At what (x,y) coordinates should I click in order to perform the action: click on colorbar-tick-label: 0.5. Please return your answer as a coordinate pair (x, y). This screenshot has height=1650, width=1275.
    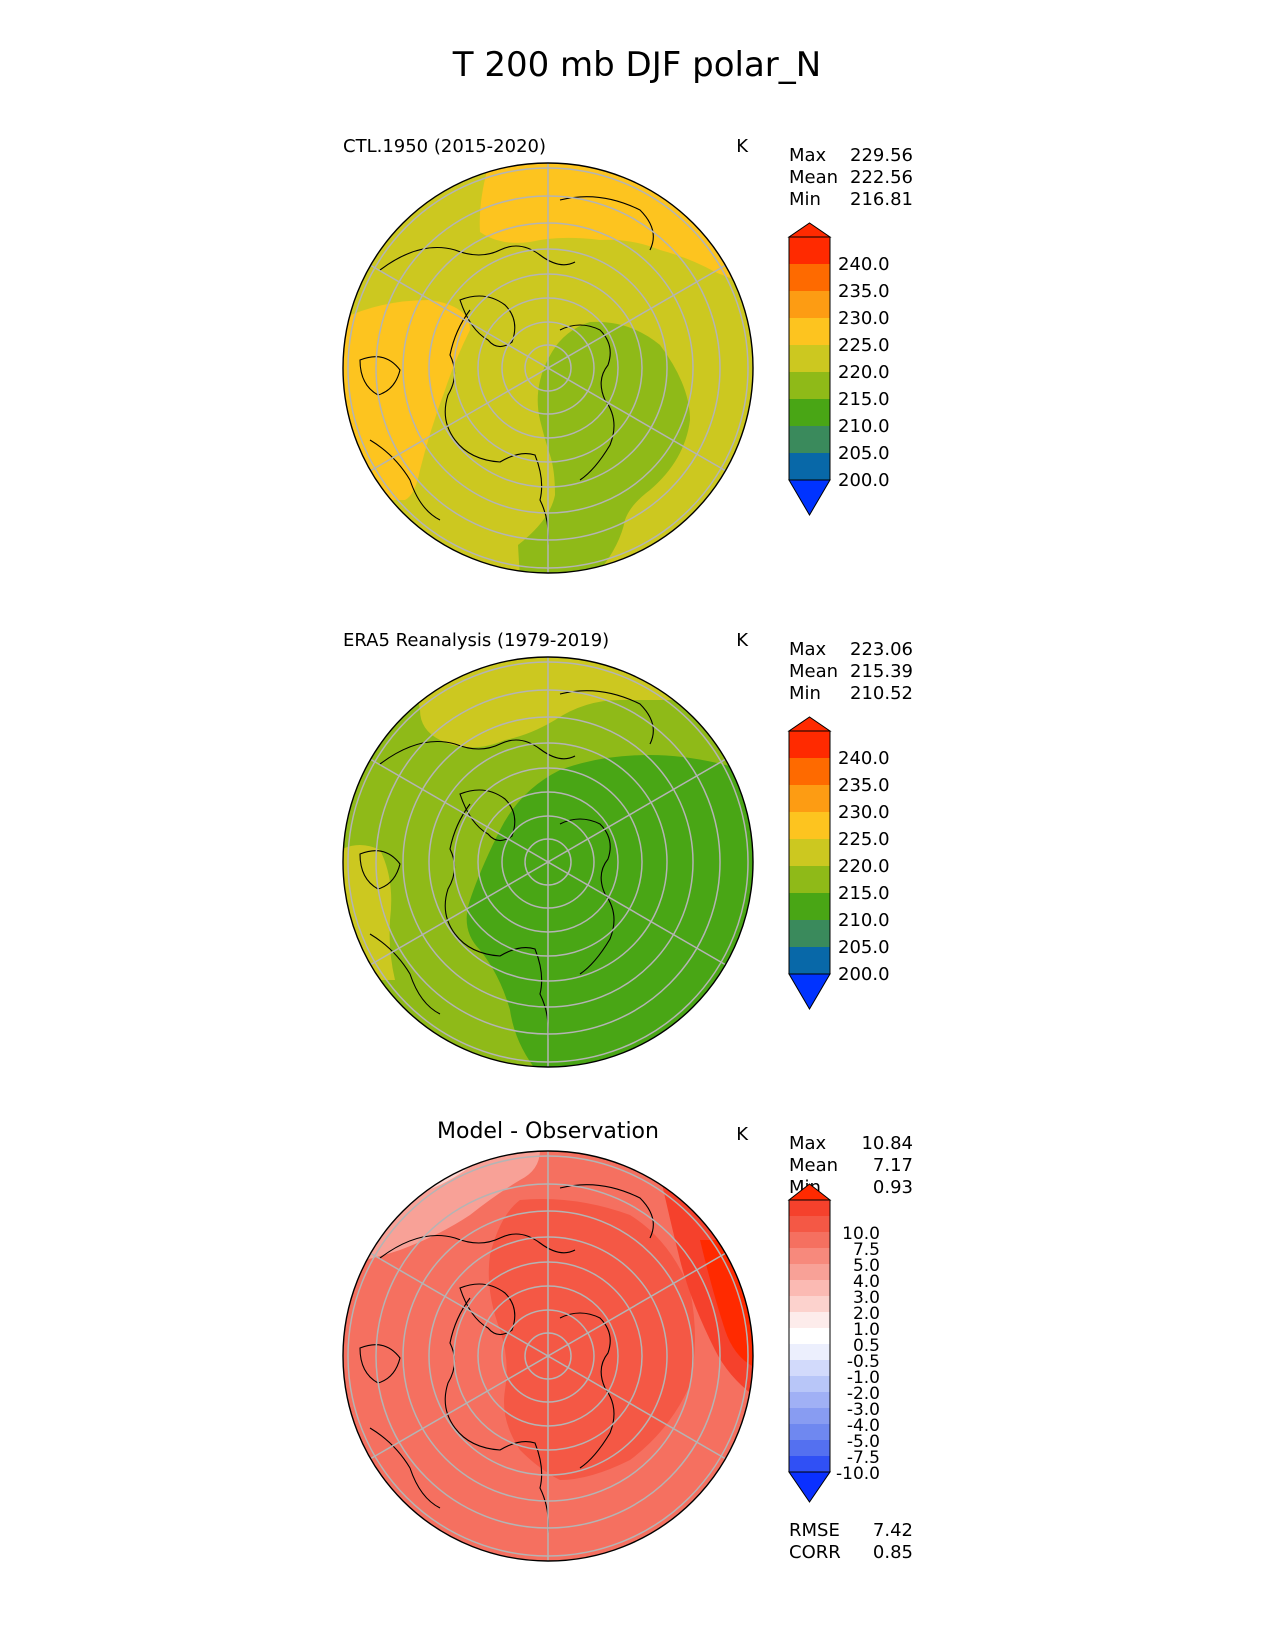
    Looking at the image, I should click on (866, 1346).